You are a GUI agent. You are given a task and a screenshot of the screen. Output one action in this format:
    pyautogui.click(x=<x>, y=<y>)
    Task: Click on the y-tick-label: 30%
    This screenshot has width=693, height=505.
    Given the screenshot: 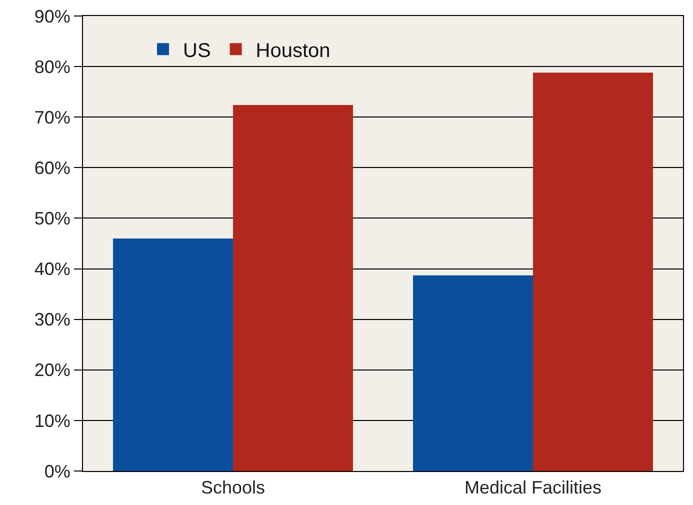 What is the action you would take?
    pyautogui.click(x=52, y=320)
    